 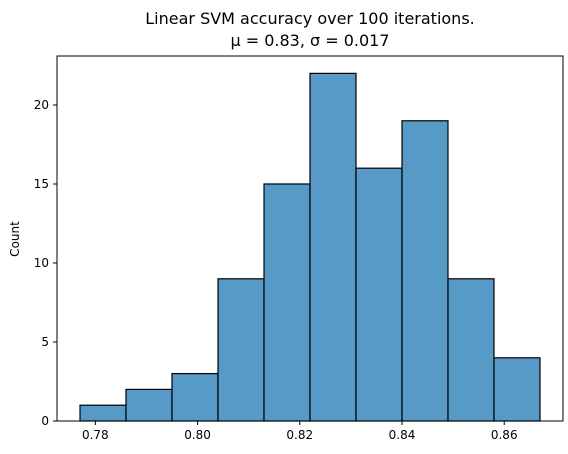 I want to click on x-tick-label: 0.80, so click(x=197, y=435).